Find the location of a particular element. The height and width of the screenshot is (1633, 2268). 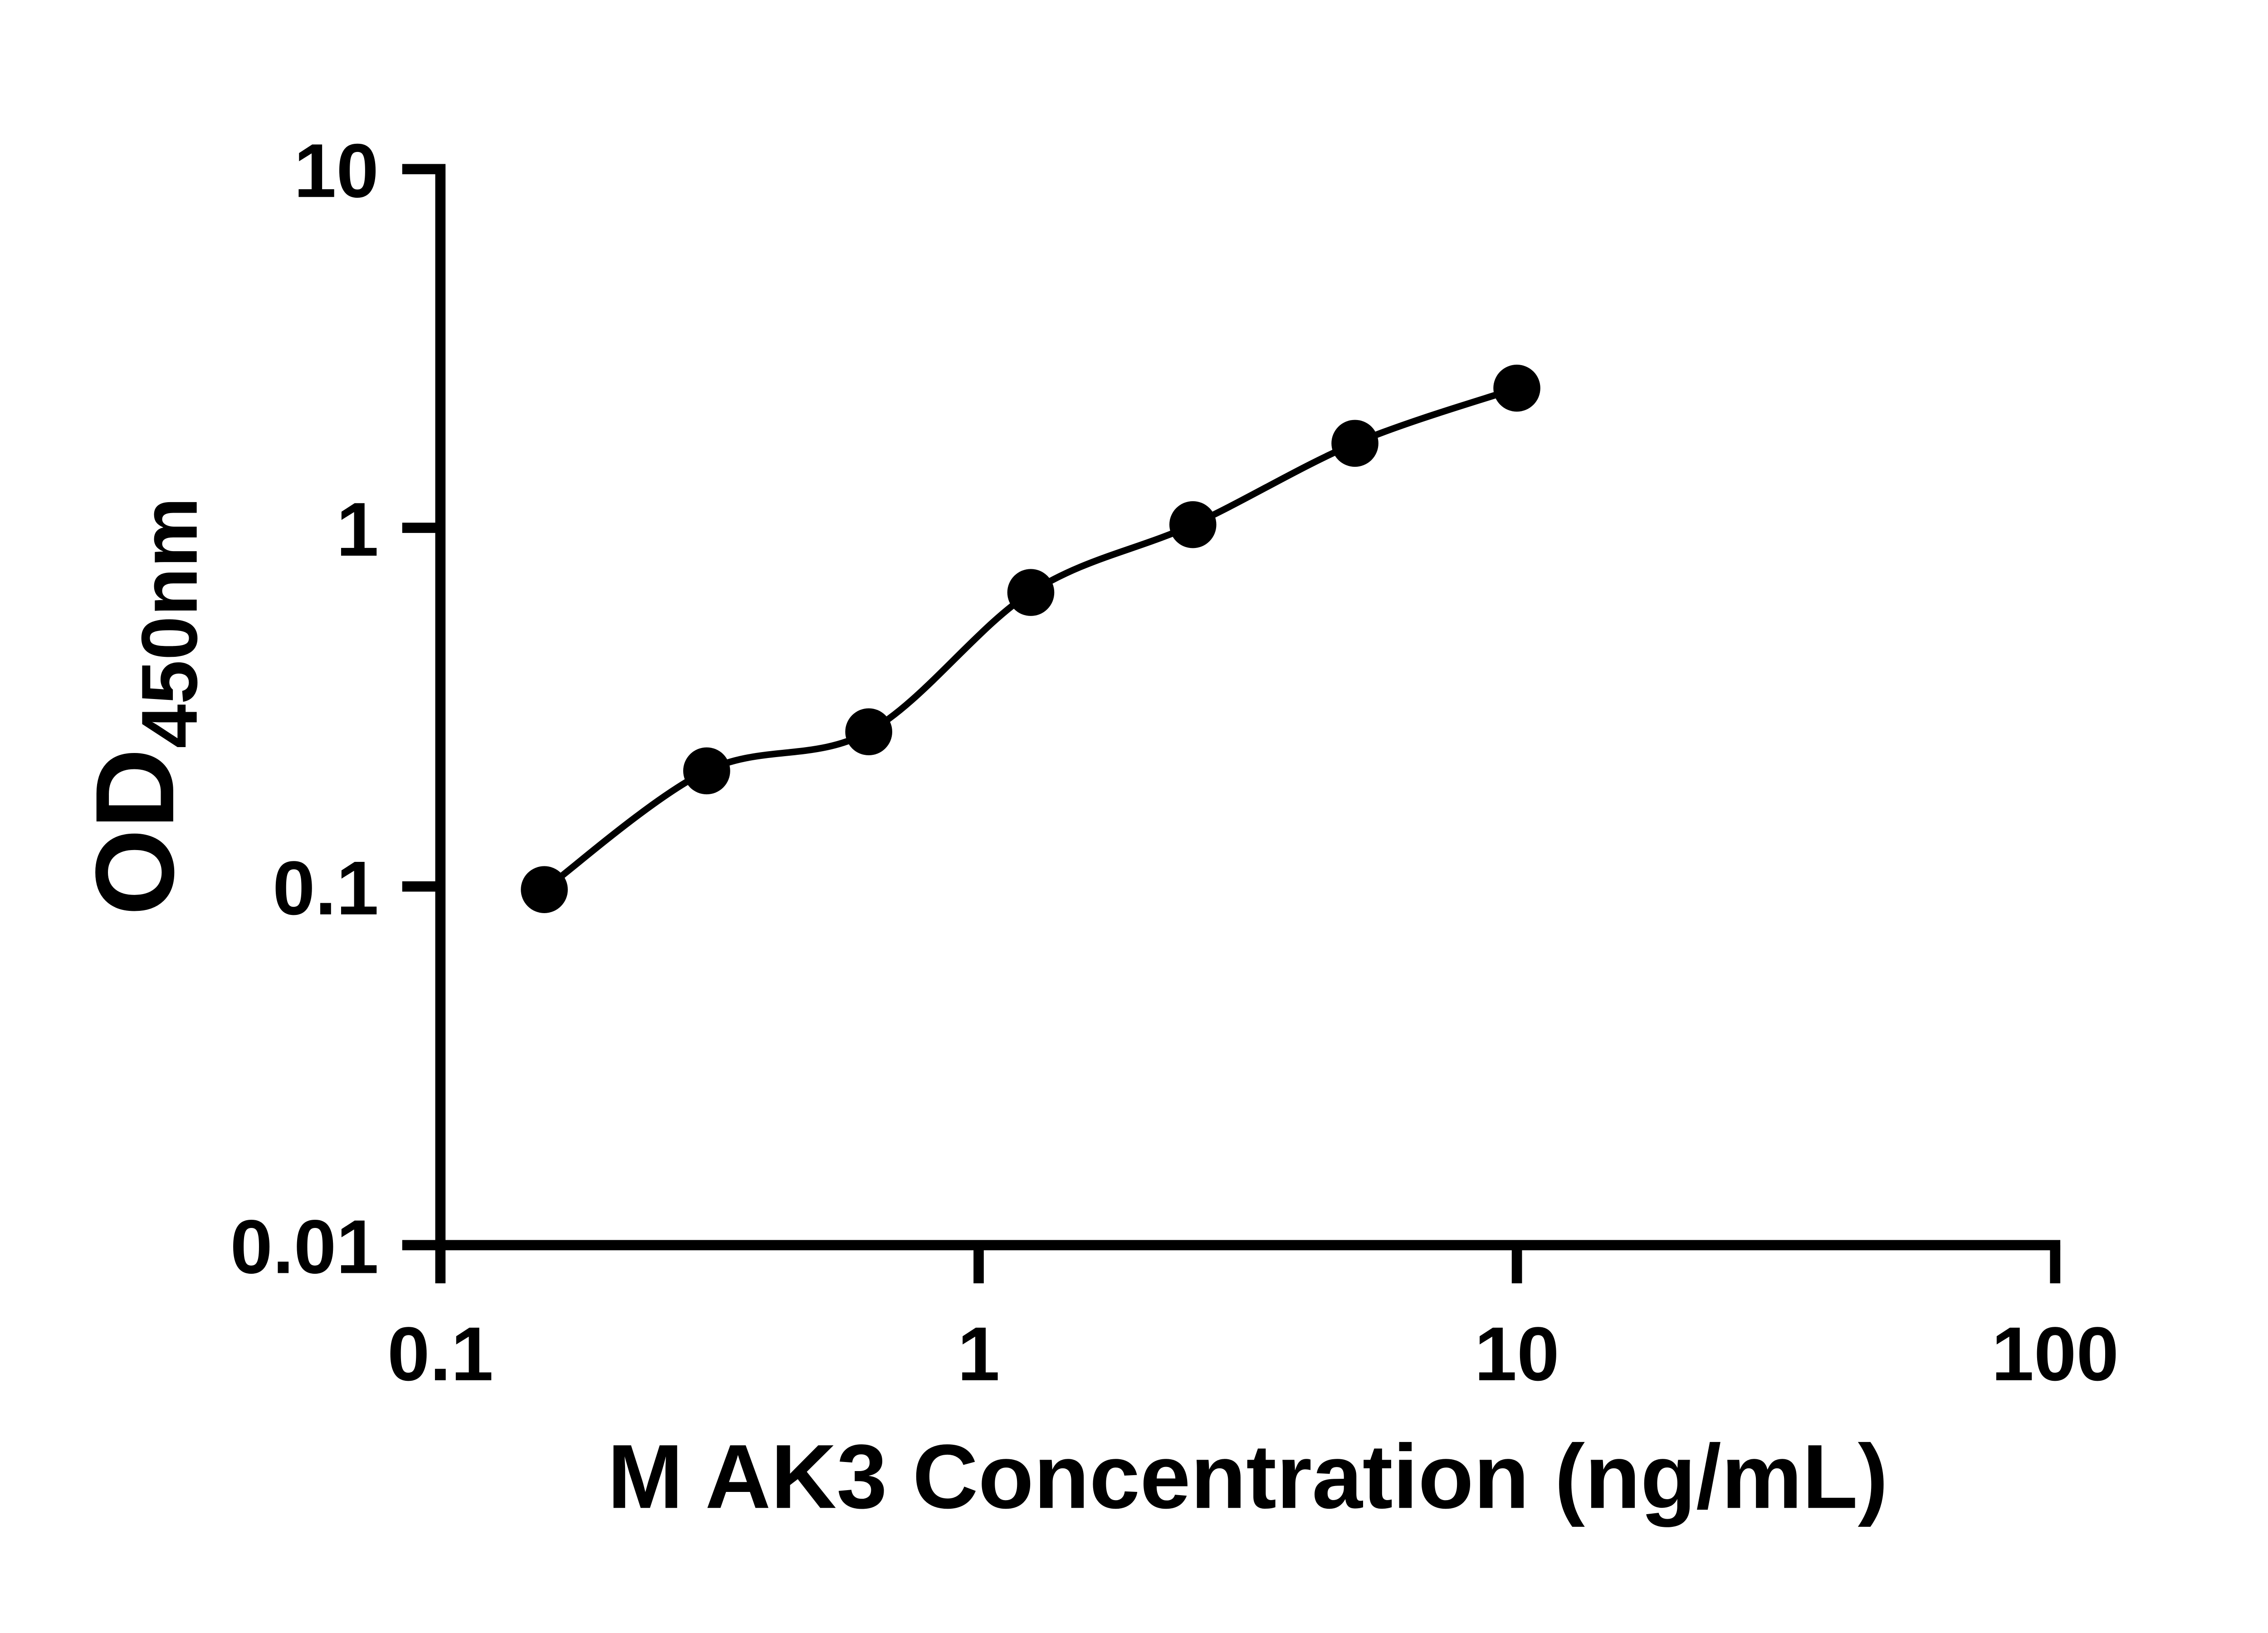

x-tick-label: 100 is located at coordinates (2055, 1354).